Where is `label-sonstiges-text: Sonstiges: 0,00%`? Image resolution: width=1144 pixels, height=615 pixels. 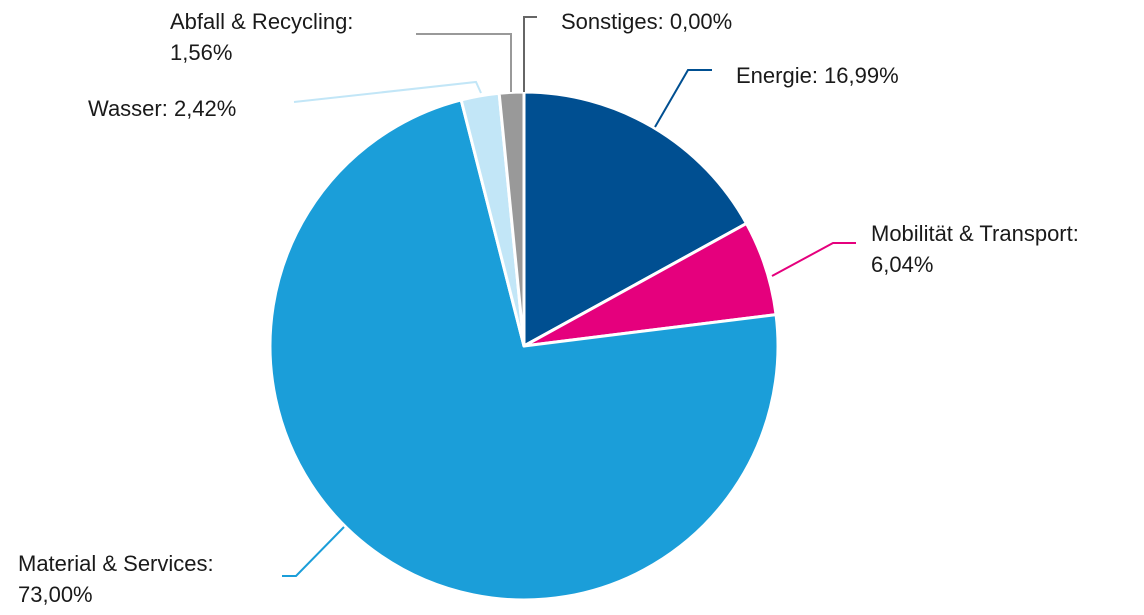
label-sonstiges-text: Sonstiges: 0,00% is located at coordinates (647, 21).